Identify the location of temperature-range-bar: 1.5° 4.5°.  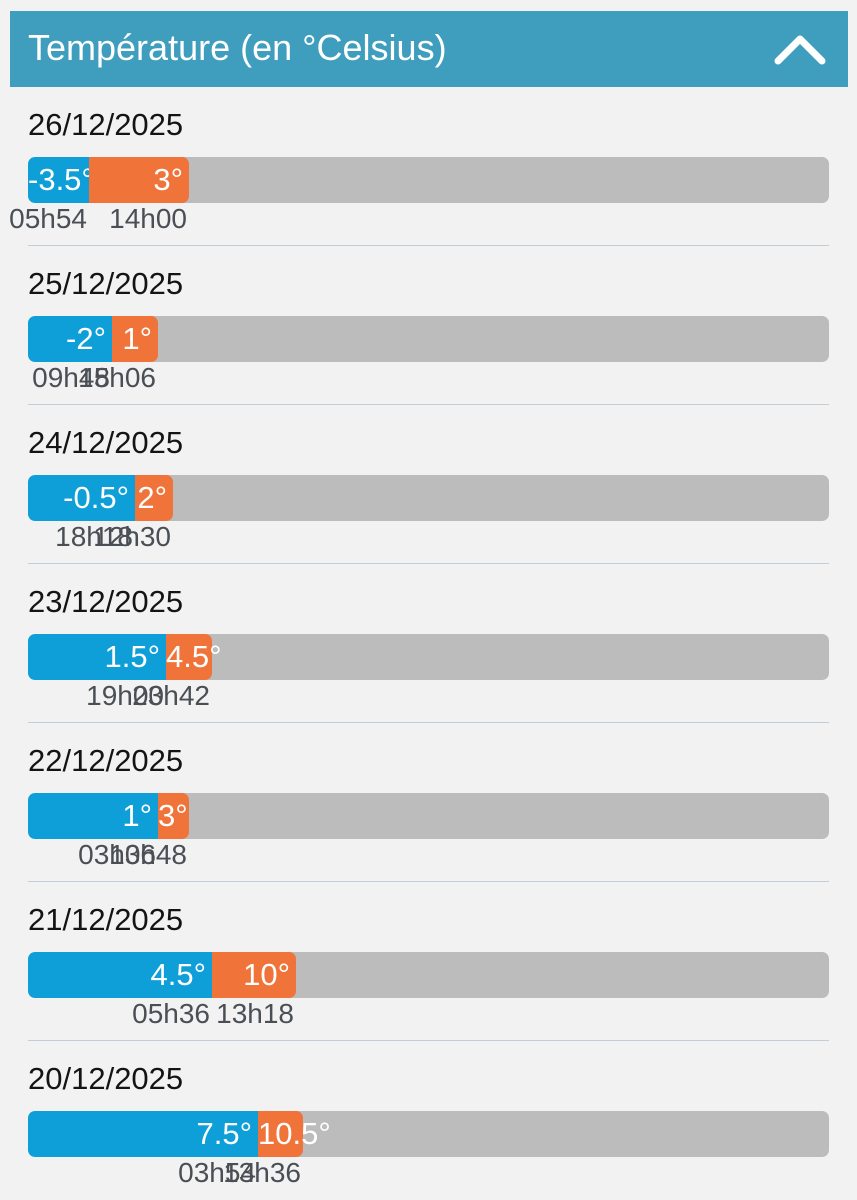
(428, 657).